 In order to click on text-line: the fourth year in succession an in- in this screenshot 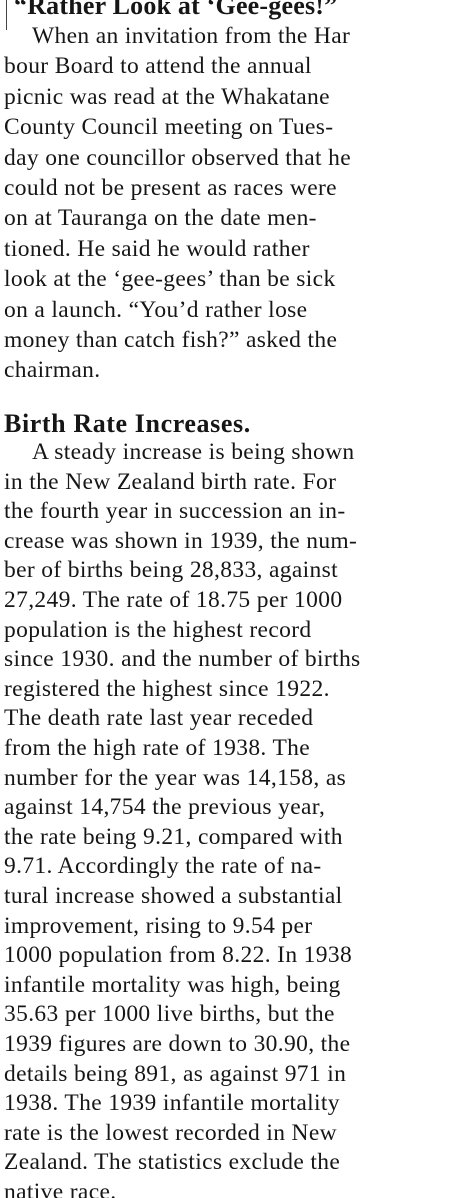, I will do `click(175, 511)`.